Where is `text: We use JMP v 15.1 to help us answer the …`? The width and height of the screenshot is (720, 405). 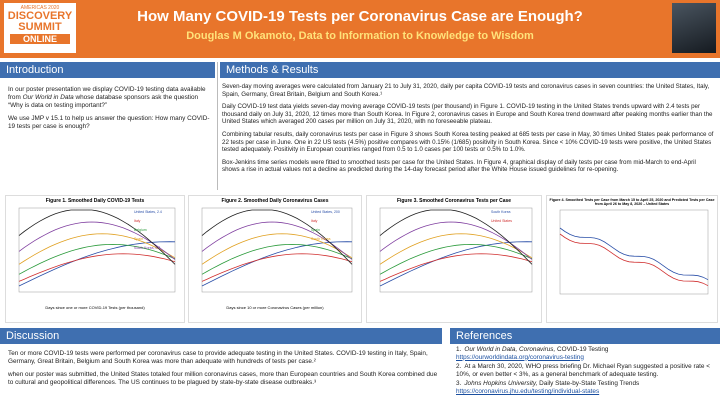
text: We use JMP v 15.1 to help us answer the … is located at coordinates (109, 122).